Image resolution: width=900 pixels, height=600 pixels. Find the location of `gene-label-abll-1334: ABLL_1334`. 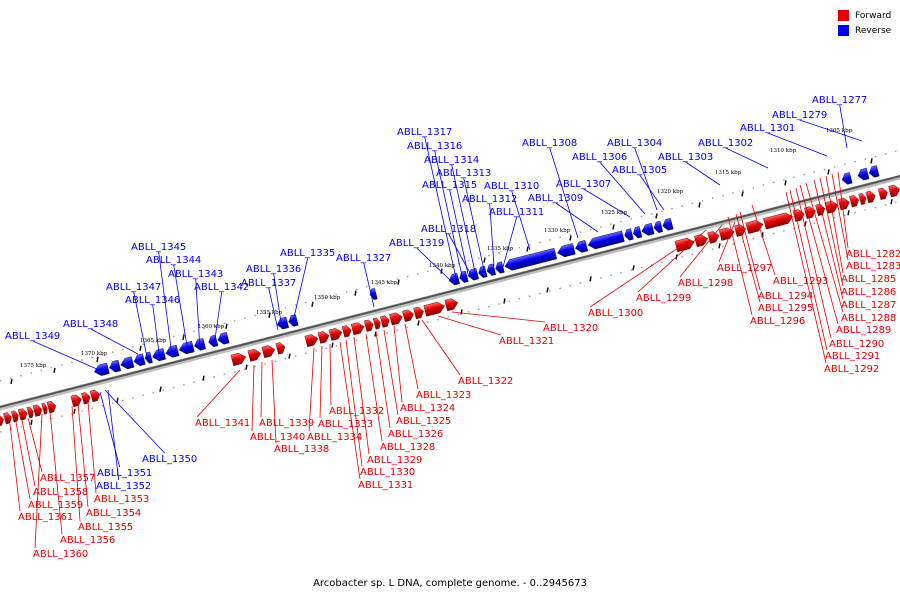

gene-label-abll-1334: ABLL_1334 is located at coordinates (334, 437).